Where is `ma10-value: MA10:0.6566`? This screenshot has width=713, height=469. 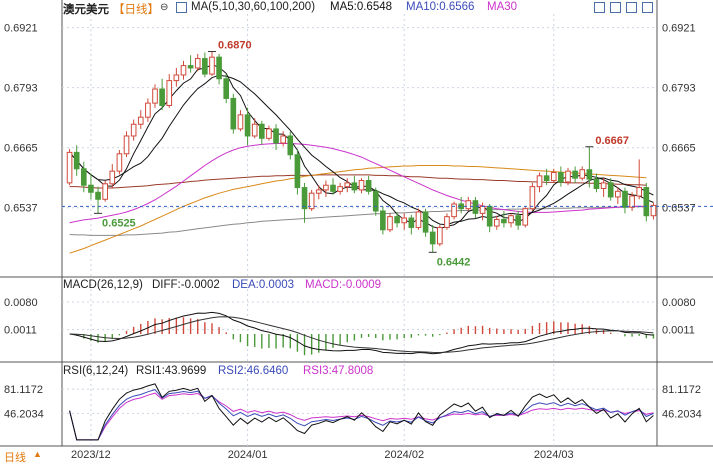 ma10-value: MA10:0.6566 is located at coordinates (440, 7).